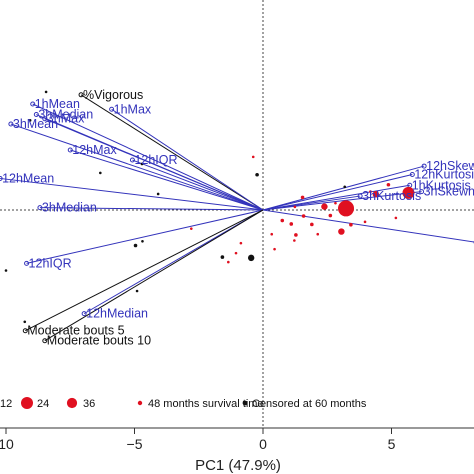 The width and height of the screenshot is (474, 474). Describe the element at coordinates (66, 119) in the screenshot. I see `loading-label: 3hMax` at that location.